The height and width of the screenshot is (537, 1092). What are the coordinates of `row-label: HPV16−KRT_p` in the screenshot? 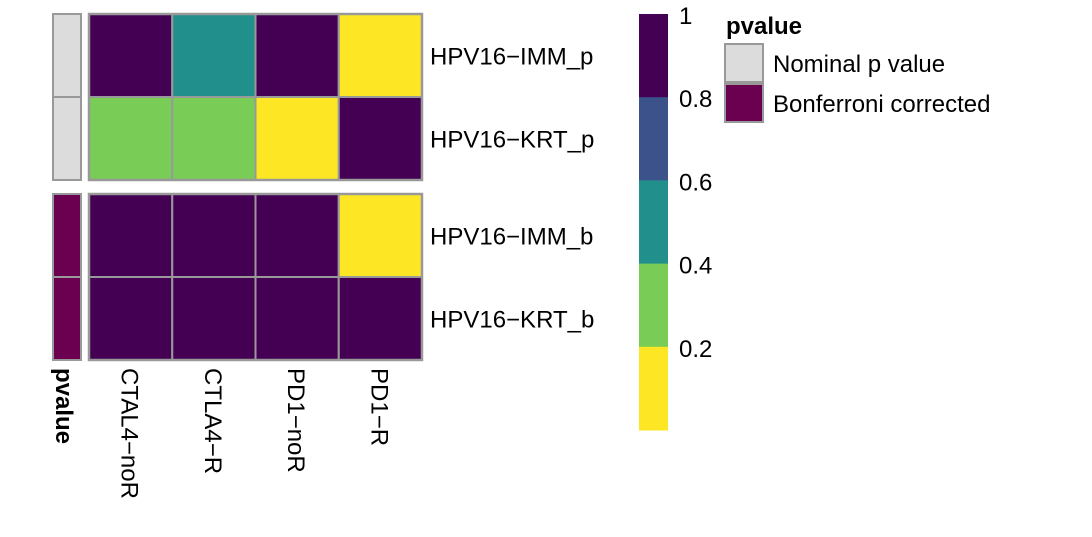 It's located at (512, 140).